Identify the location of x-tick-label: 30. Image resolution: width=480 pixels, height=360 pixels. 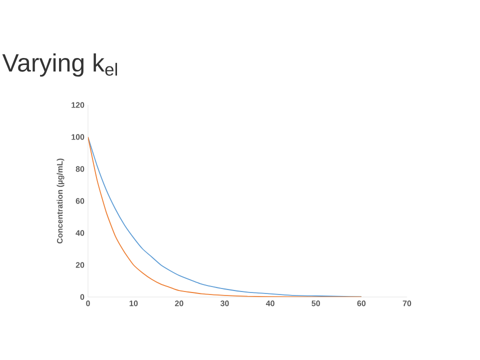
(224, 303).